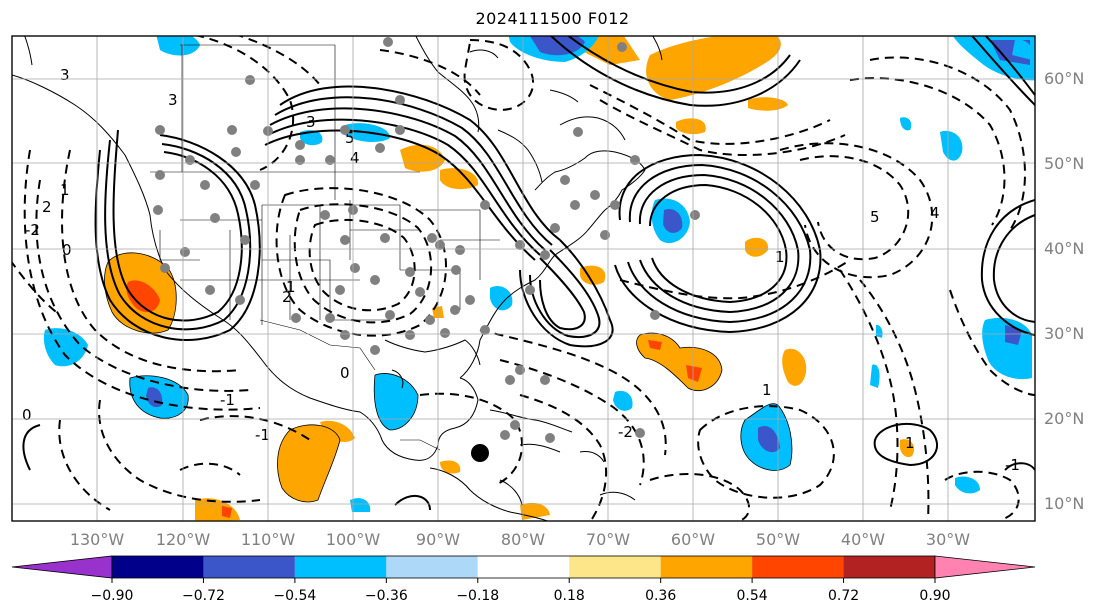 The height and width of the screenshot is (615, 1105). What do you see at coordinates (1064, 78) in the screenshot?
I see `lat-label: 60°N` at bounding box center [1064, 78].